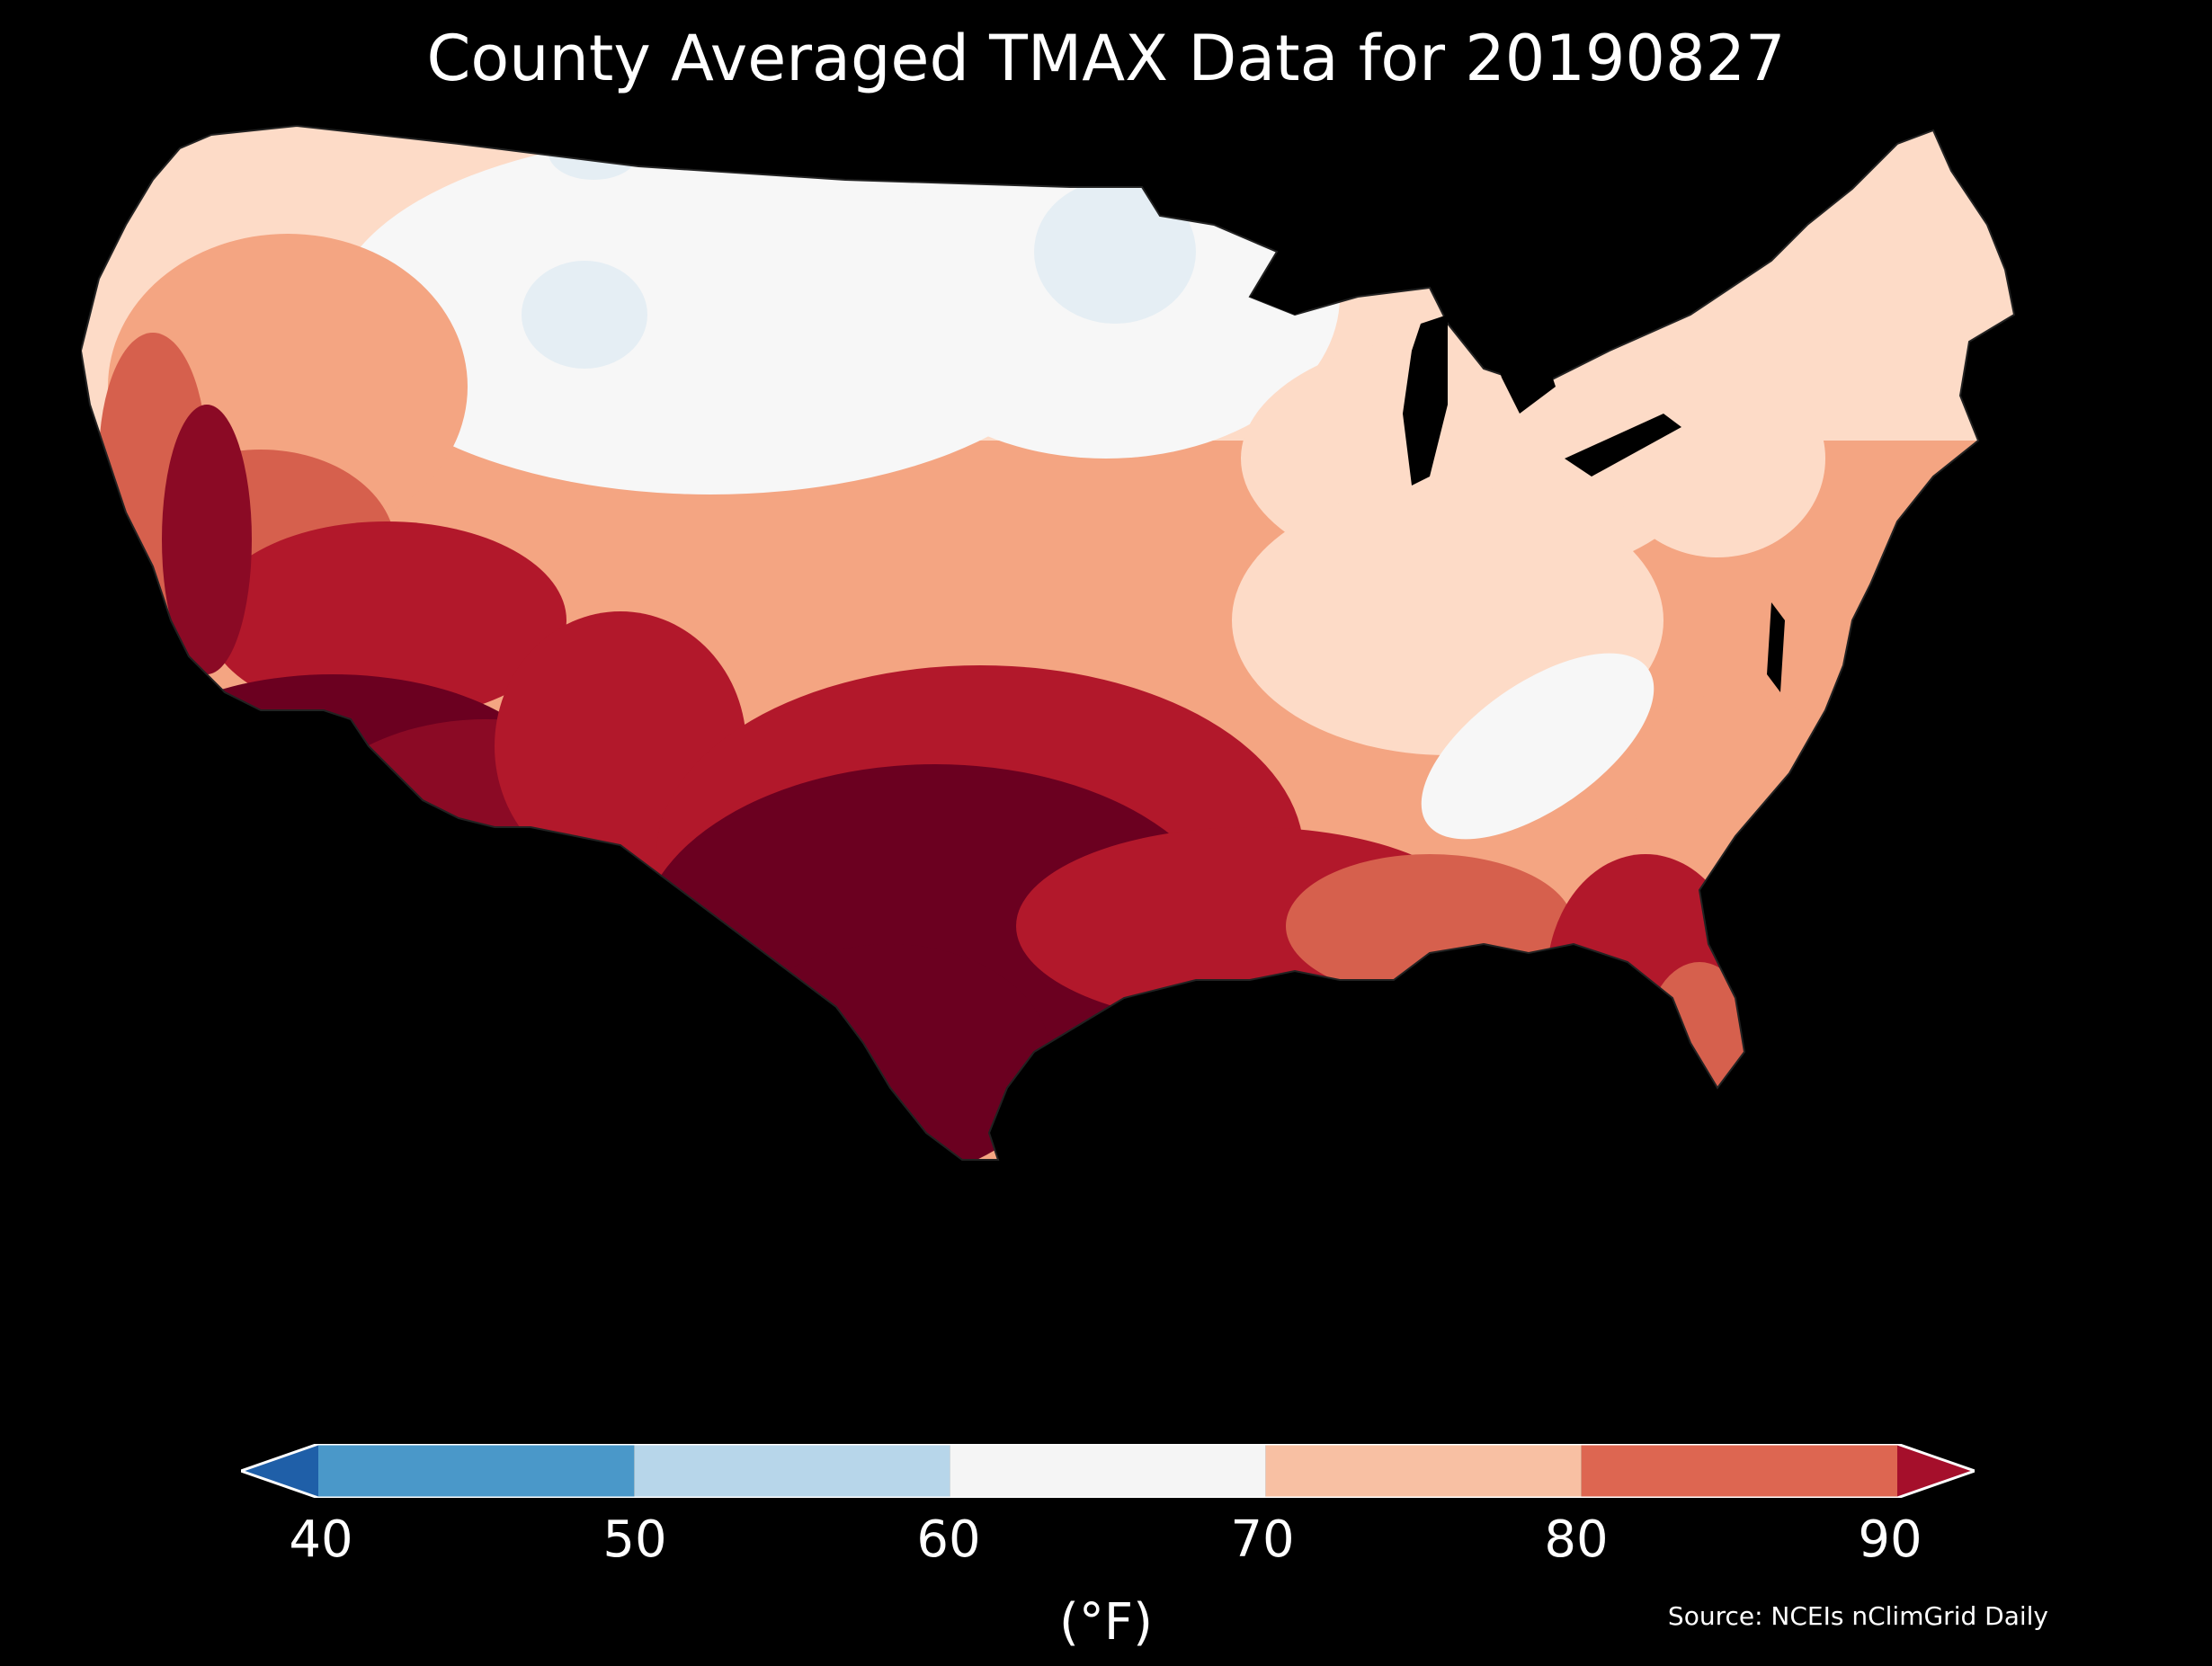 Image resolution: width=2212 pixels, height=1666 pixels. I want to click on lake-michigan, so click(1425, 401).